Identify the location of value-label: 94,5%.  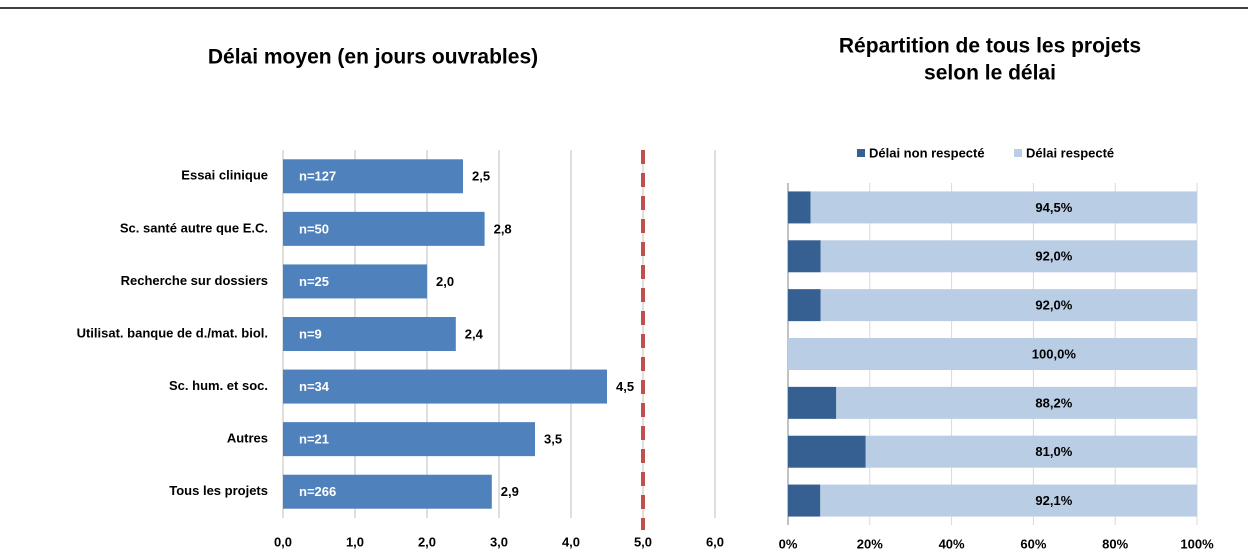
(1053, 207).